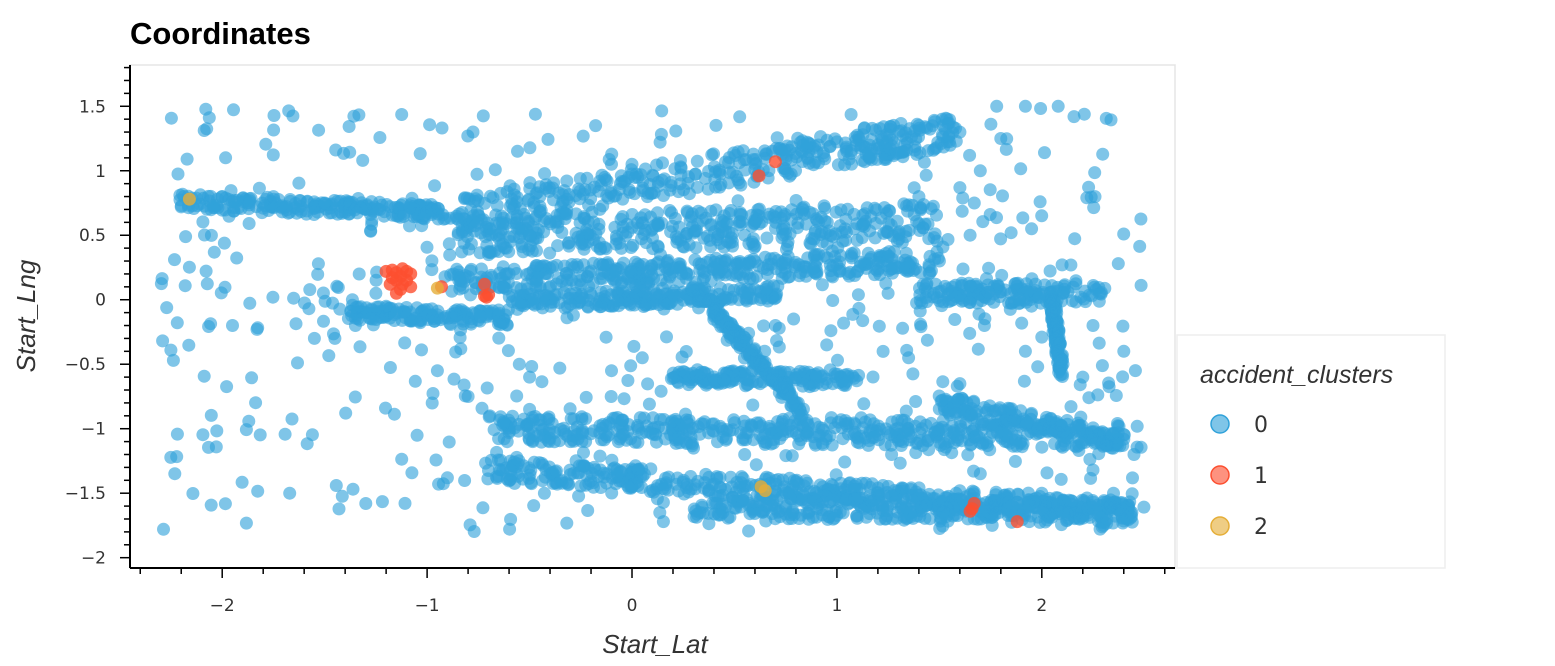  Describe the element at coordinates (1261, 425) in the screenshot. I see `legend-label: 0` at that location.